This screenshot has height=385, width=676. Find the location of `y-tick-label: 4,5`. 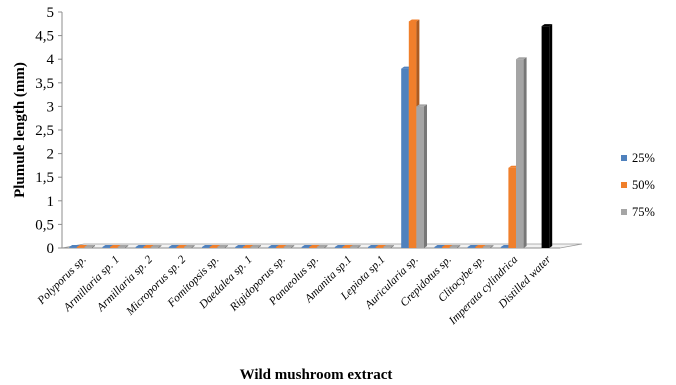

y-tick-label: 4,5 is located at coordinates (44, 37).